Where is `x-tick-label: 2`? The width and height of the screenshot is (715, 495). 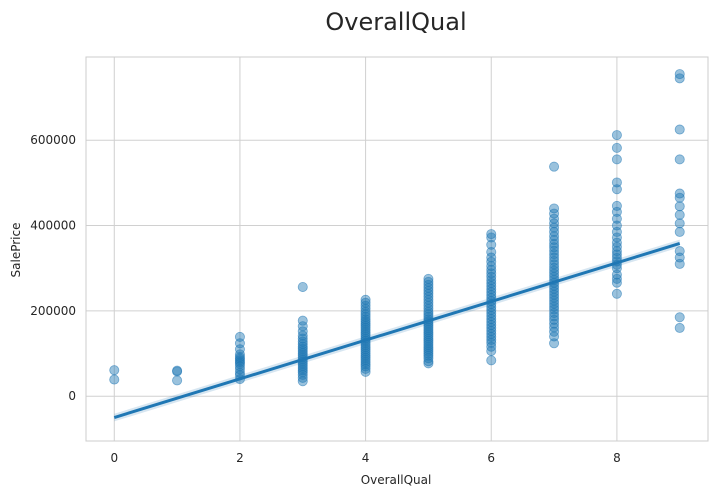
x-tick-label: 2 is located at coordinates (240, 458).